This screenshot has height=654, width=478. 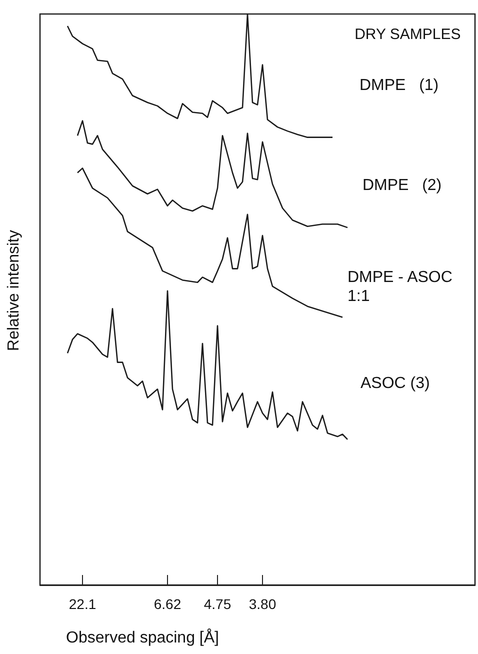 What do you see at coordinates (168, 604) in the screenshot?
I see `x-tick-label: 6.62` at bounding box center [168, 604].